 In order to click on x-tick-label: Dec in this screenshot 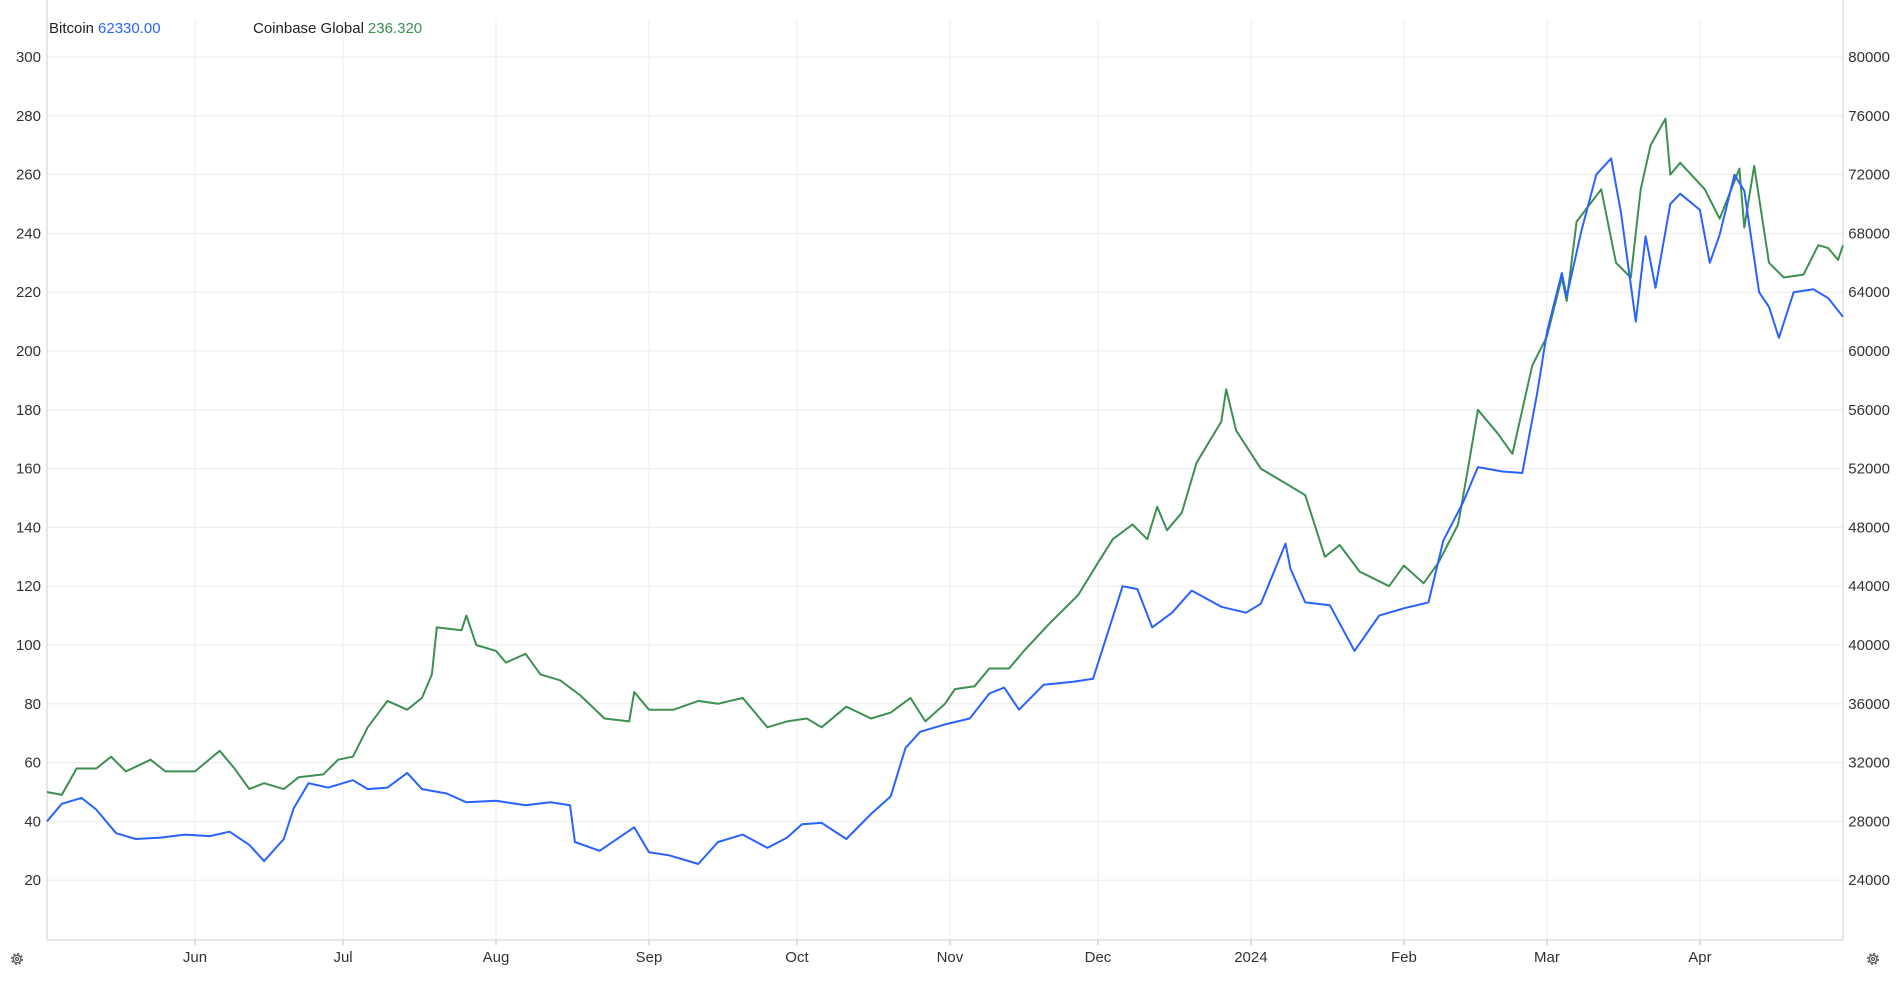, I will do `click(1098, 957)`.